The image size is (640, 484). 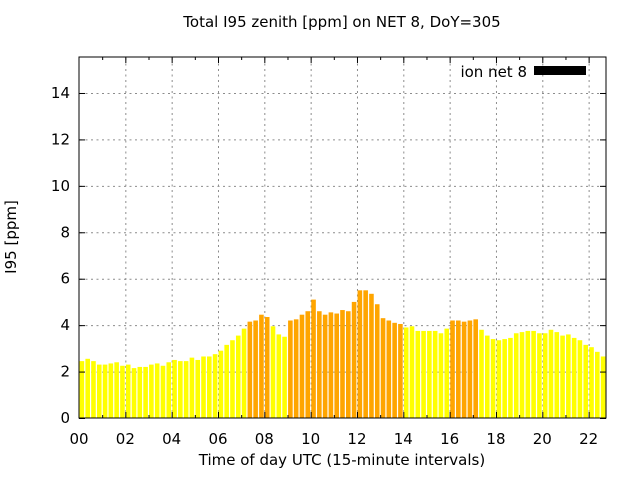 What do you see at coordinates (341, 460) in the screenshot?
I see `x-axis-label: Time of day UTC (15-minute intervals)` at bounding box center [341, 460].